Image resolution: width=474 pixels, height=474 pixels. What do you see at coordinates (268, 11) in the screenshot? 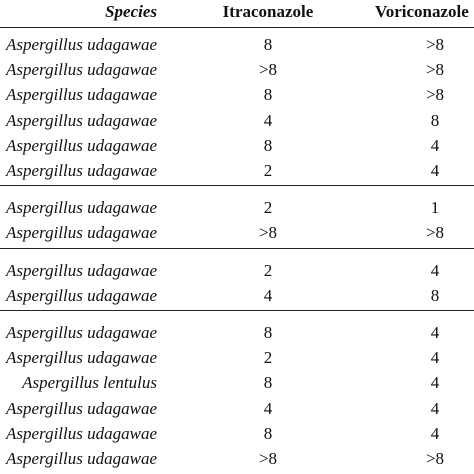
I see `column-header: Itraconazole` at bounding box center [268, 11].